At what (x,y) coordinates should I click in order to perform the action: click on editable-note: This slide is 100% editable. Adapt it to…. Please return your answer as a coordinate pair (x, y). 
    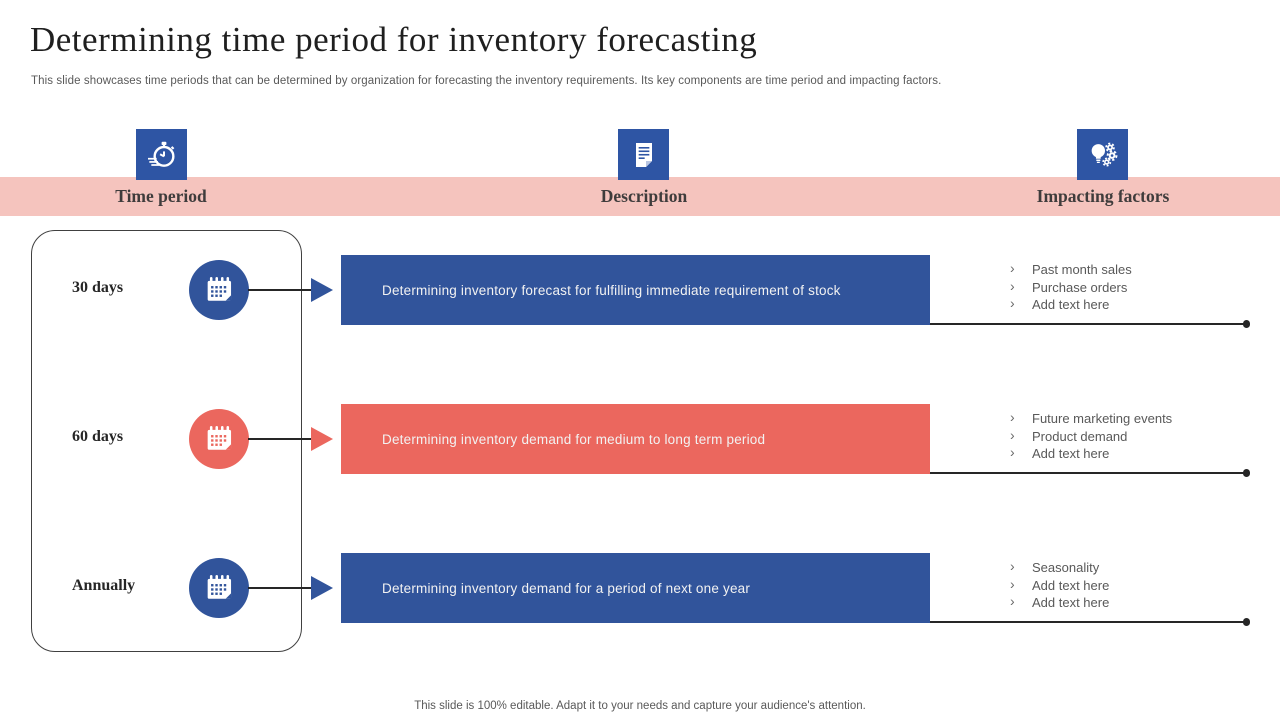
    Looking at the image, I should click on (640, 706).